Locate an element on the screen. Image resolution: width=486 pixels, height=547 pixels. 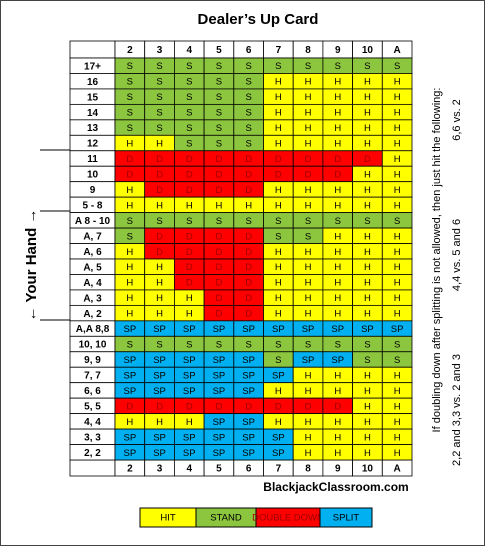
column-label: 6 is located at coordinates (249, 50).